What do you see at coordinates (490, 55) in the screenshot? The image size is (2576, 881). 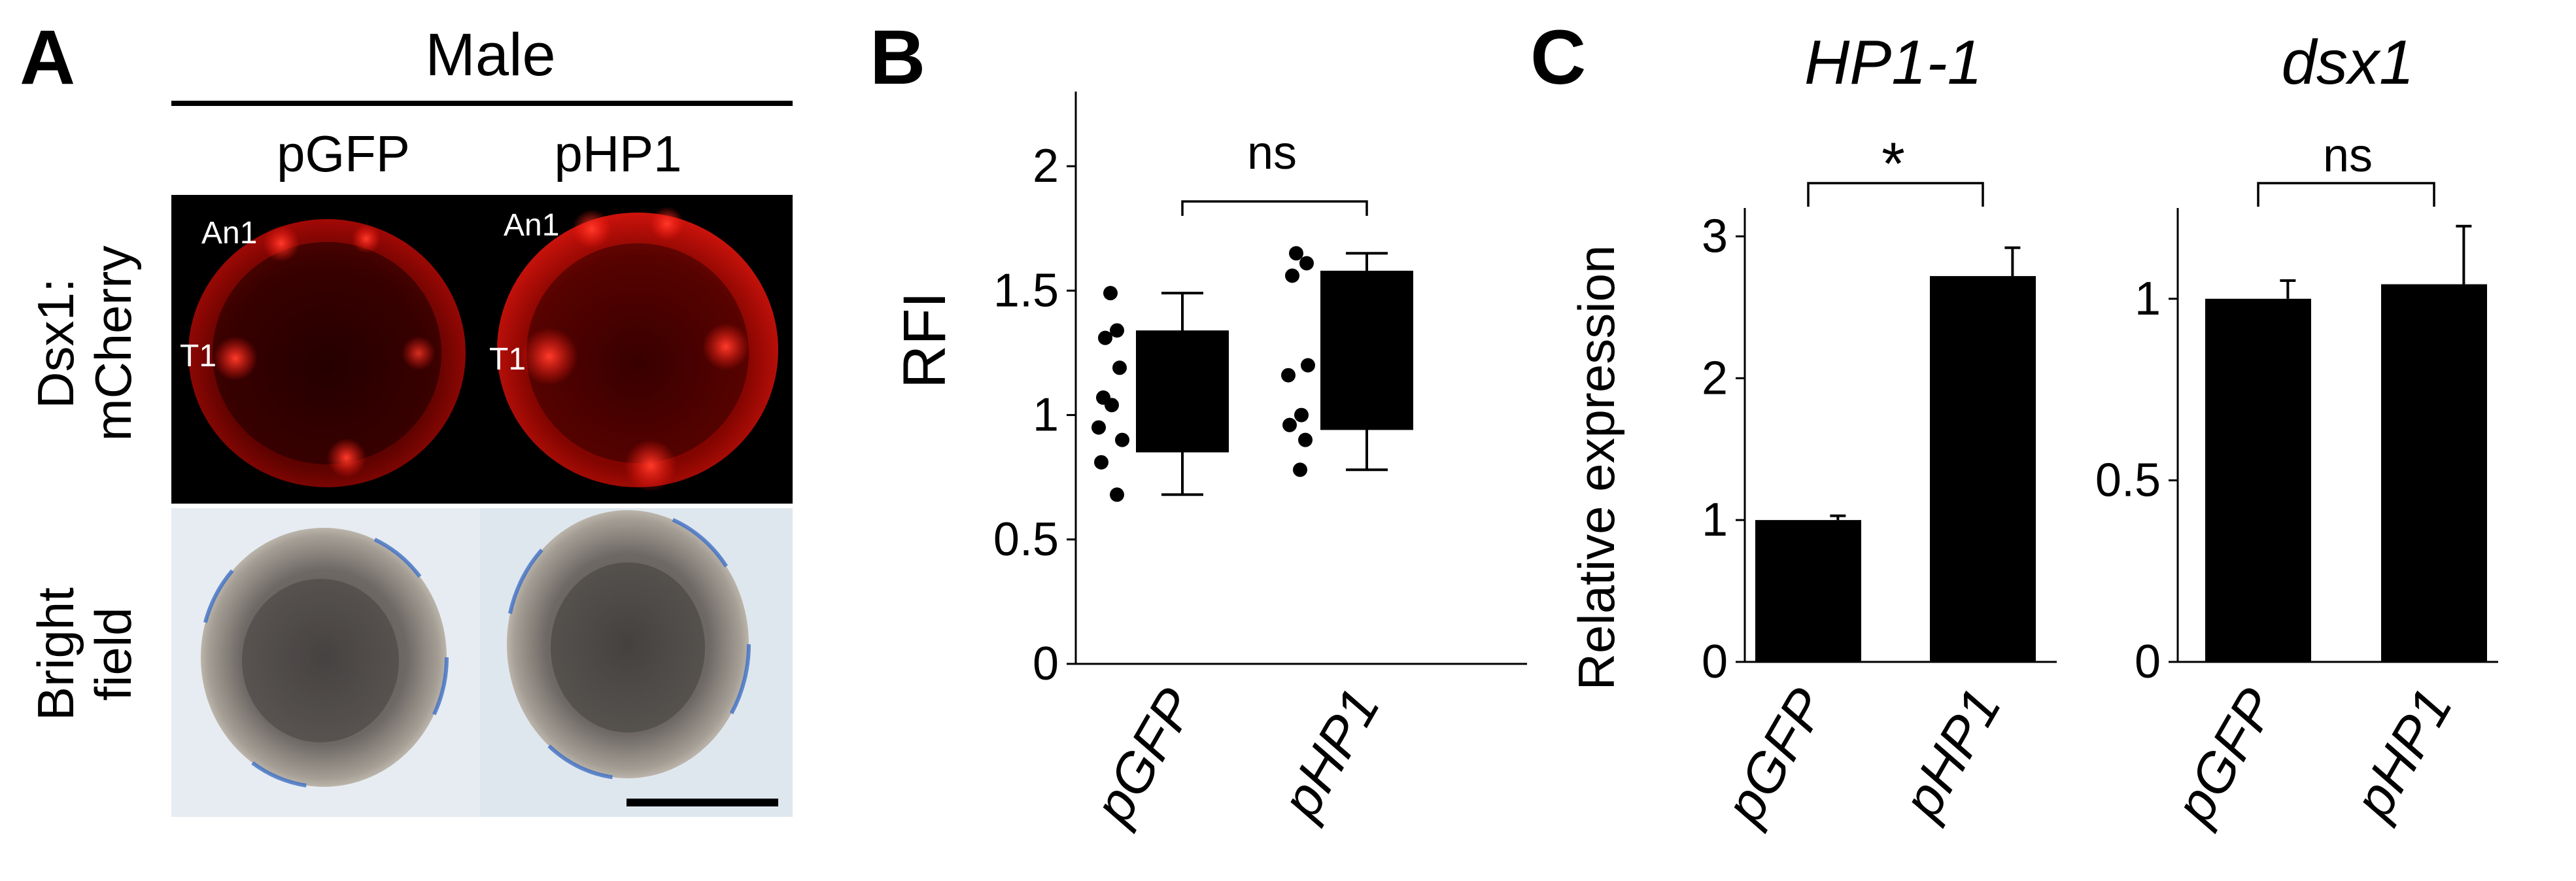 I see `panel-a-header: Male` at bounding box center [490, 55].